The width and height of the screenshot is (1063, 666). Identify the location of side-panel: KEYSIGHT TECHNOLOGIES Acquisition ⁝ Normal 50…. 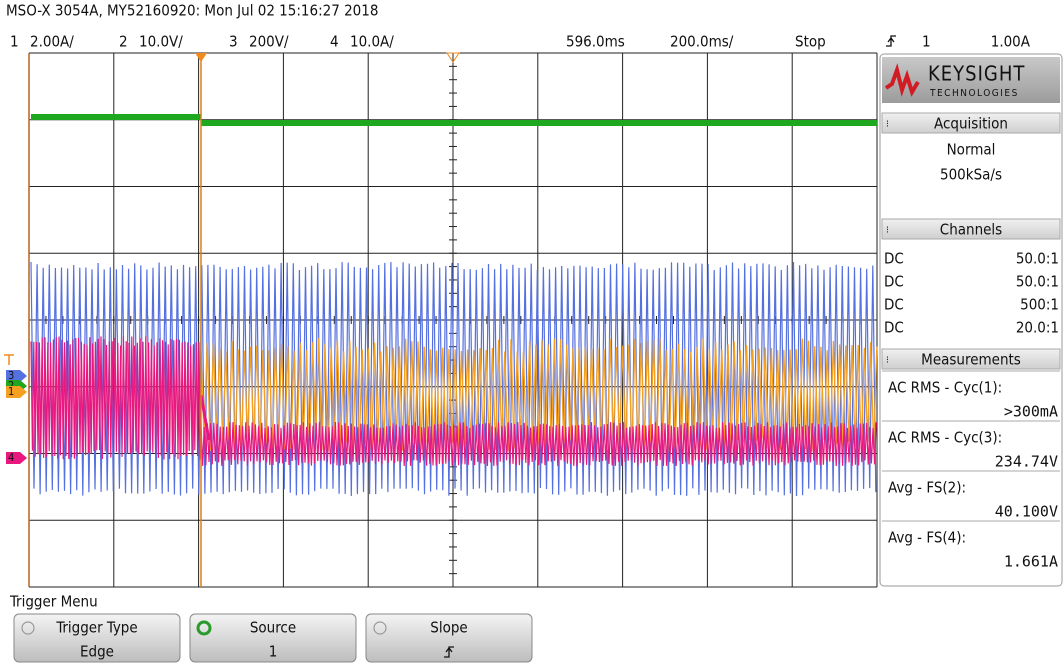
(971, 320).